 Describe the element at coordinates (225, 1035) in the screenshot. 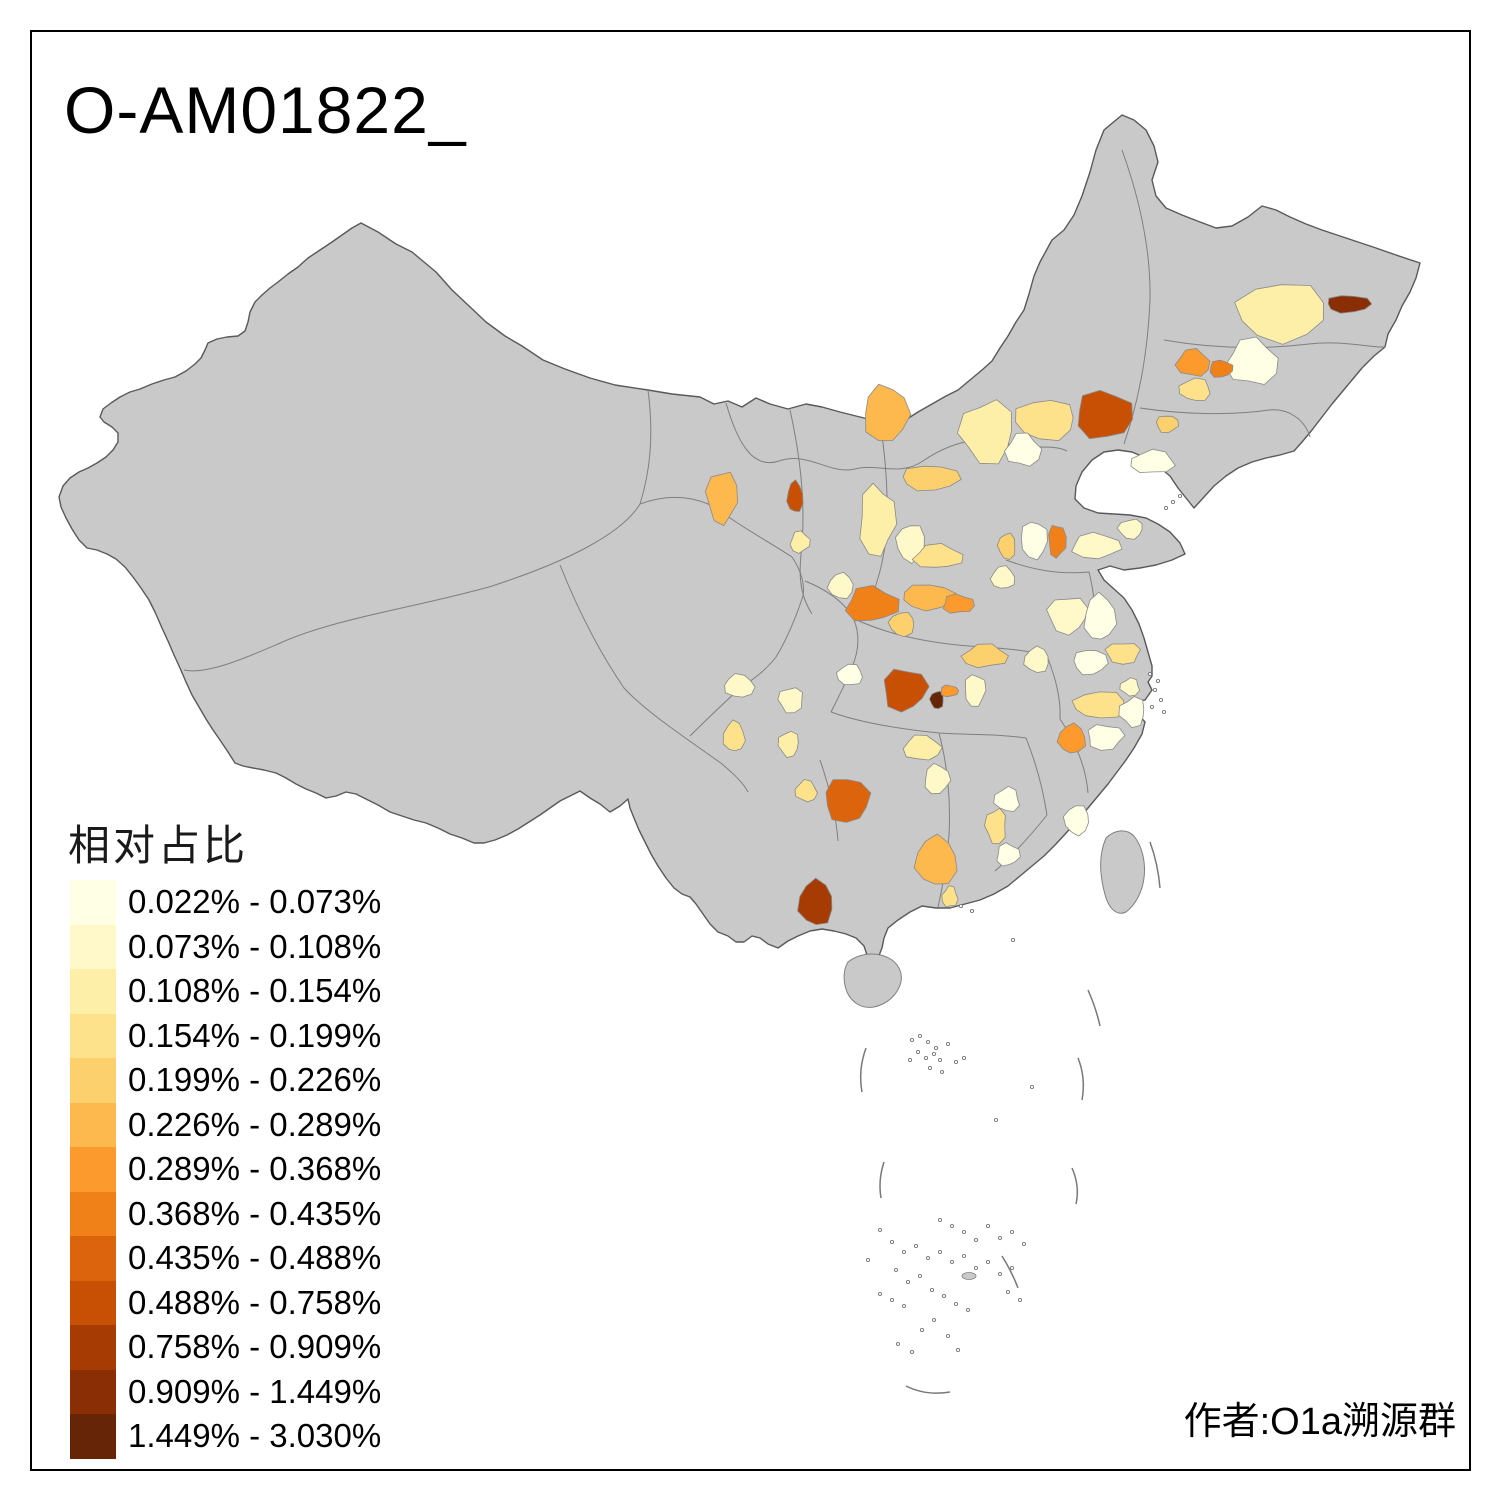

I see `legend-item: 0.154% - 0.199%` at that location.